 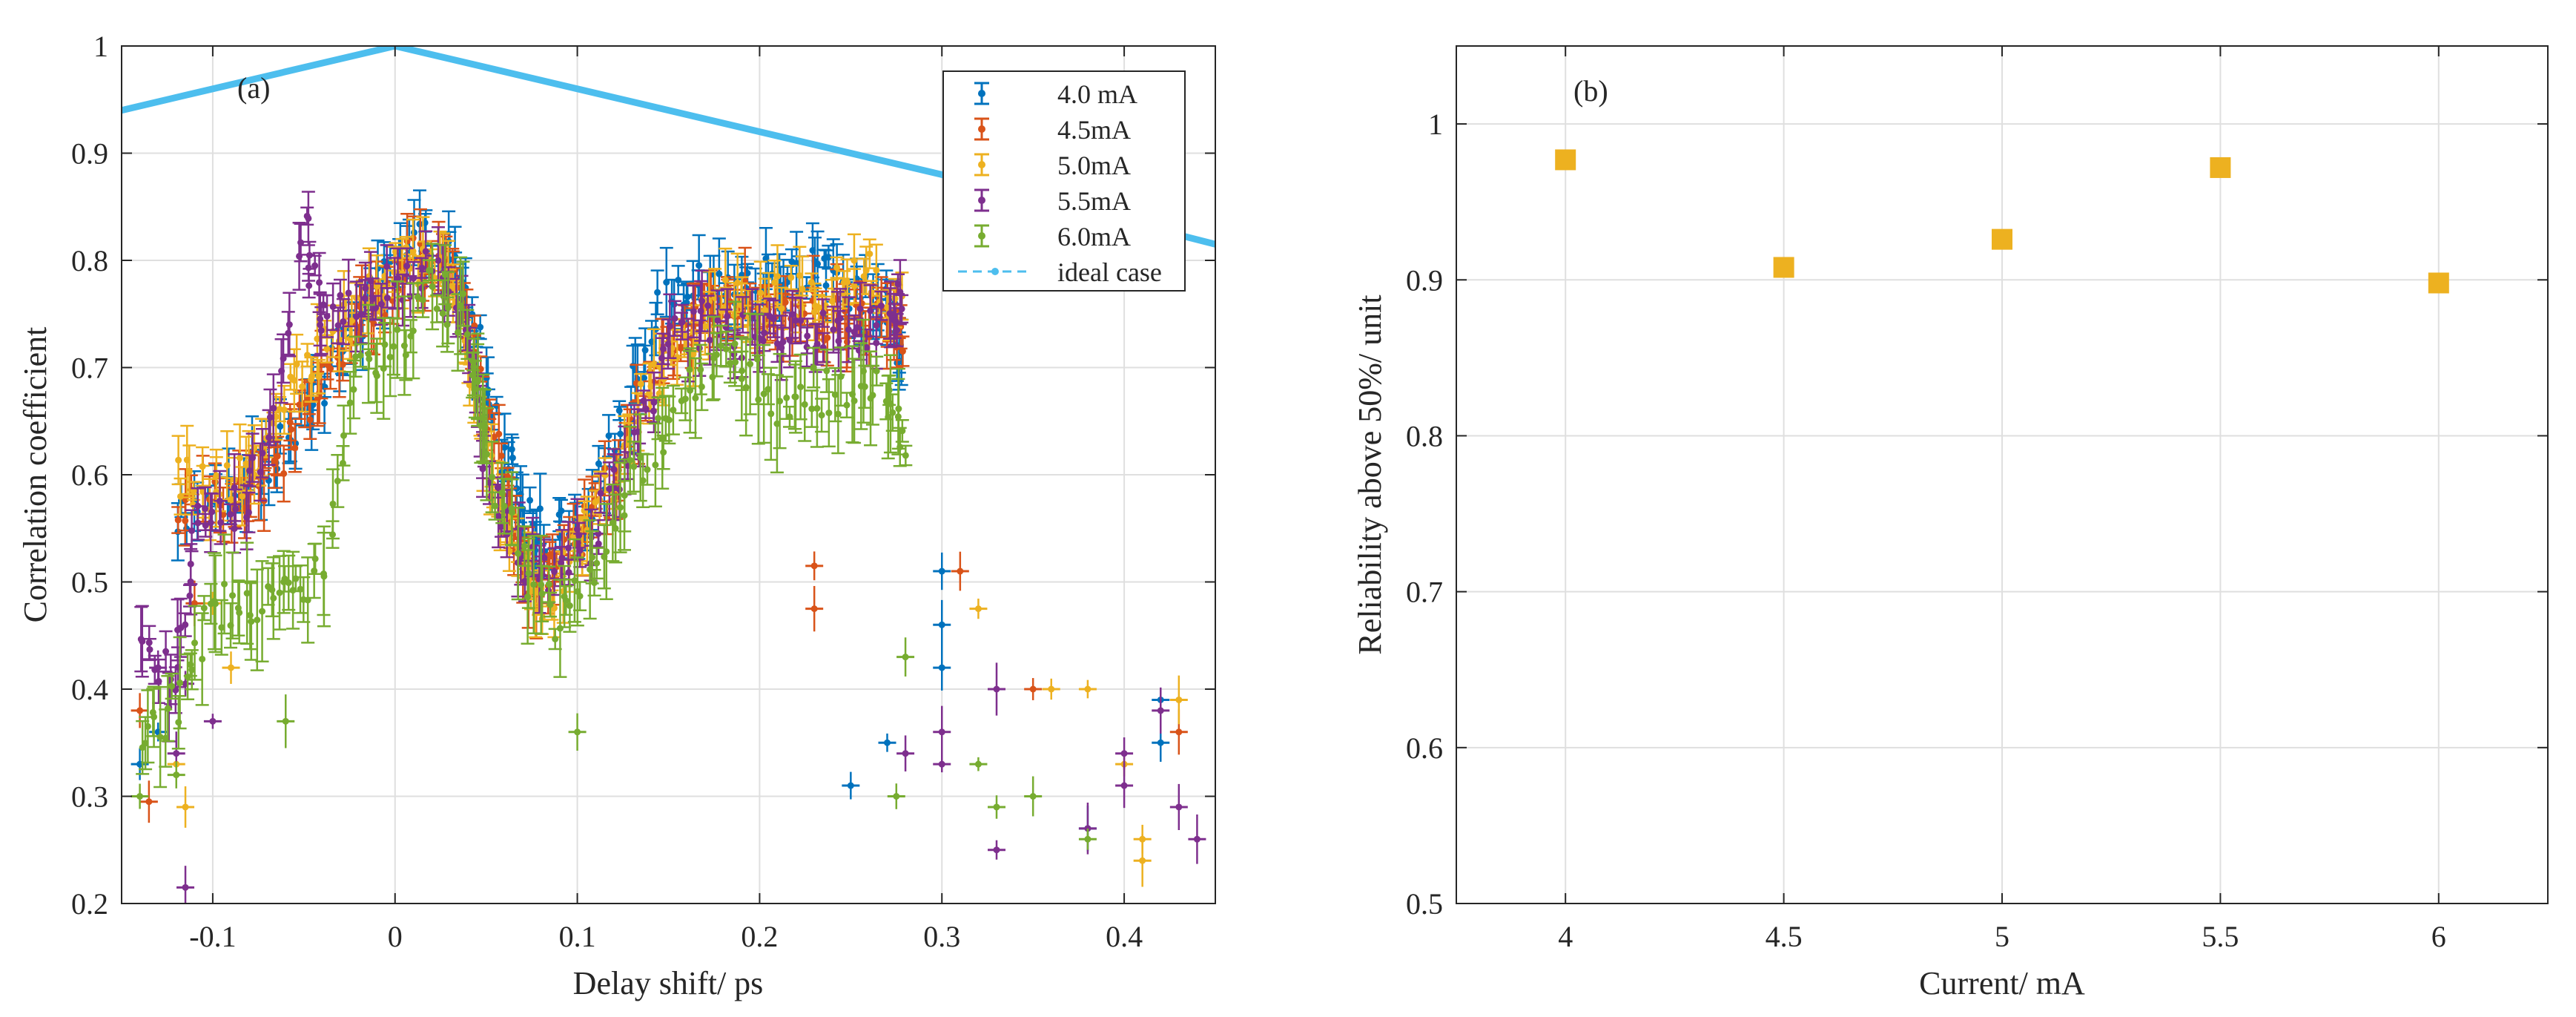 What do you see at coordinates (1565, 937) in the screenshot?
I see `x-tick-label: 4` at bounding box center [1565, 937].